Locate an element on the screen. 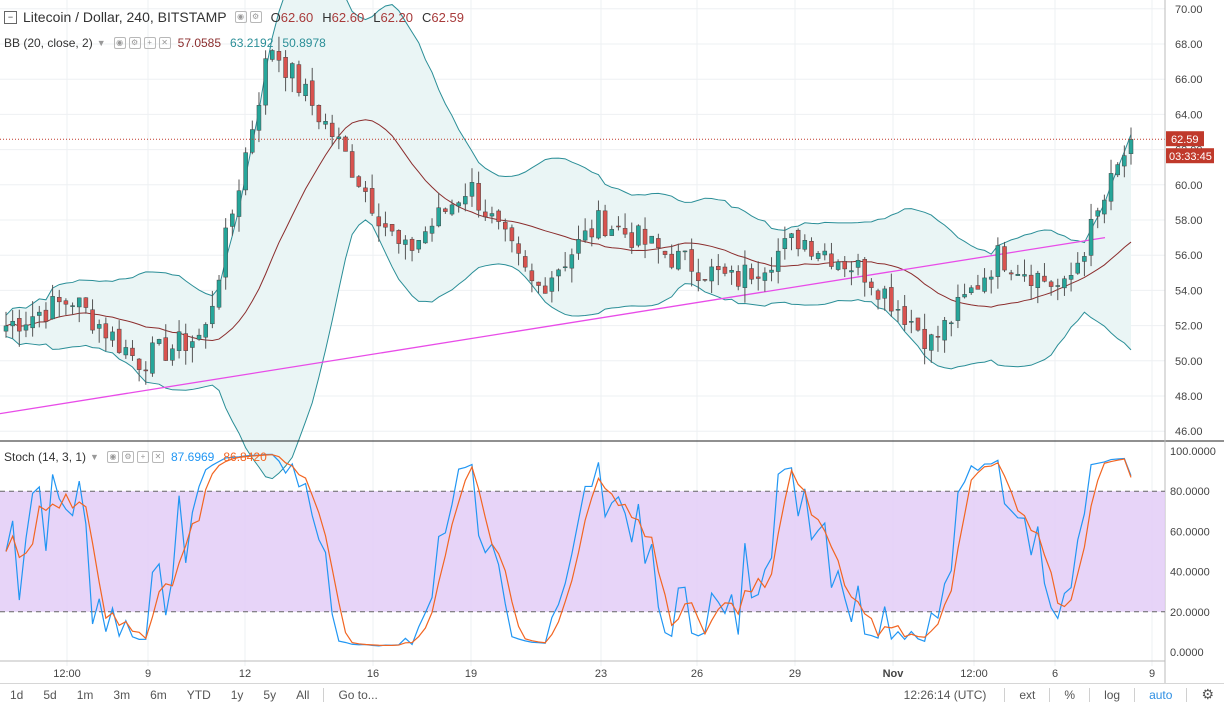  stoch-name: Stoch (14, 3, 1) is located at coordinates (45, 457).